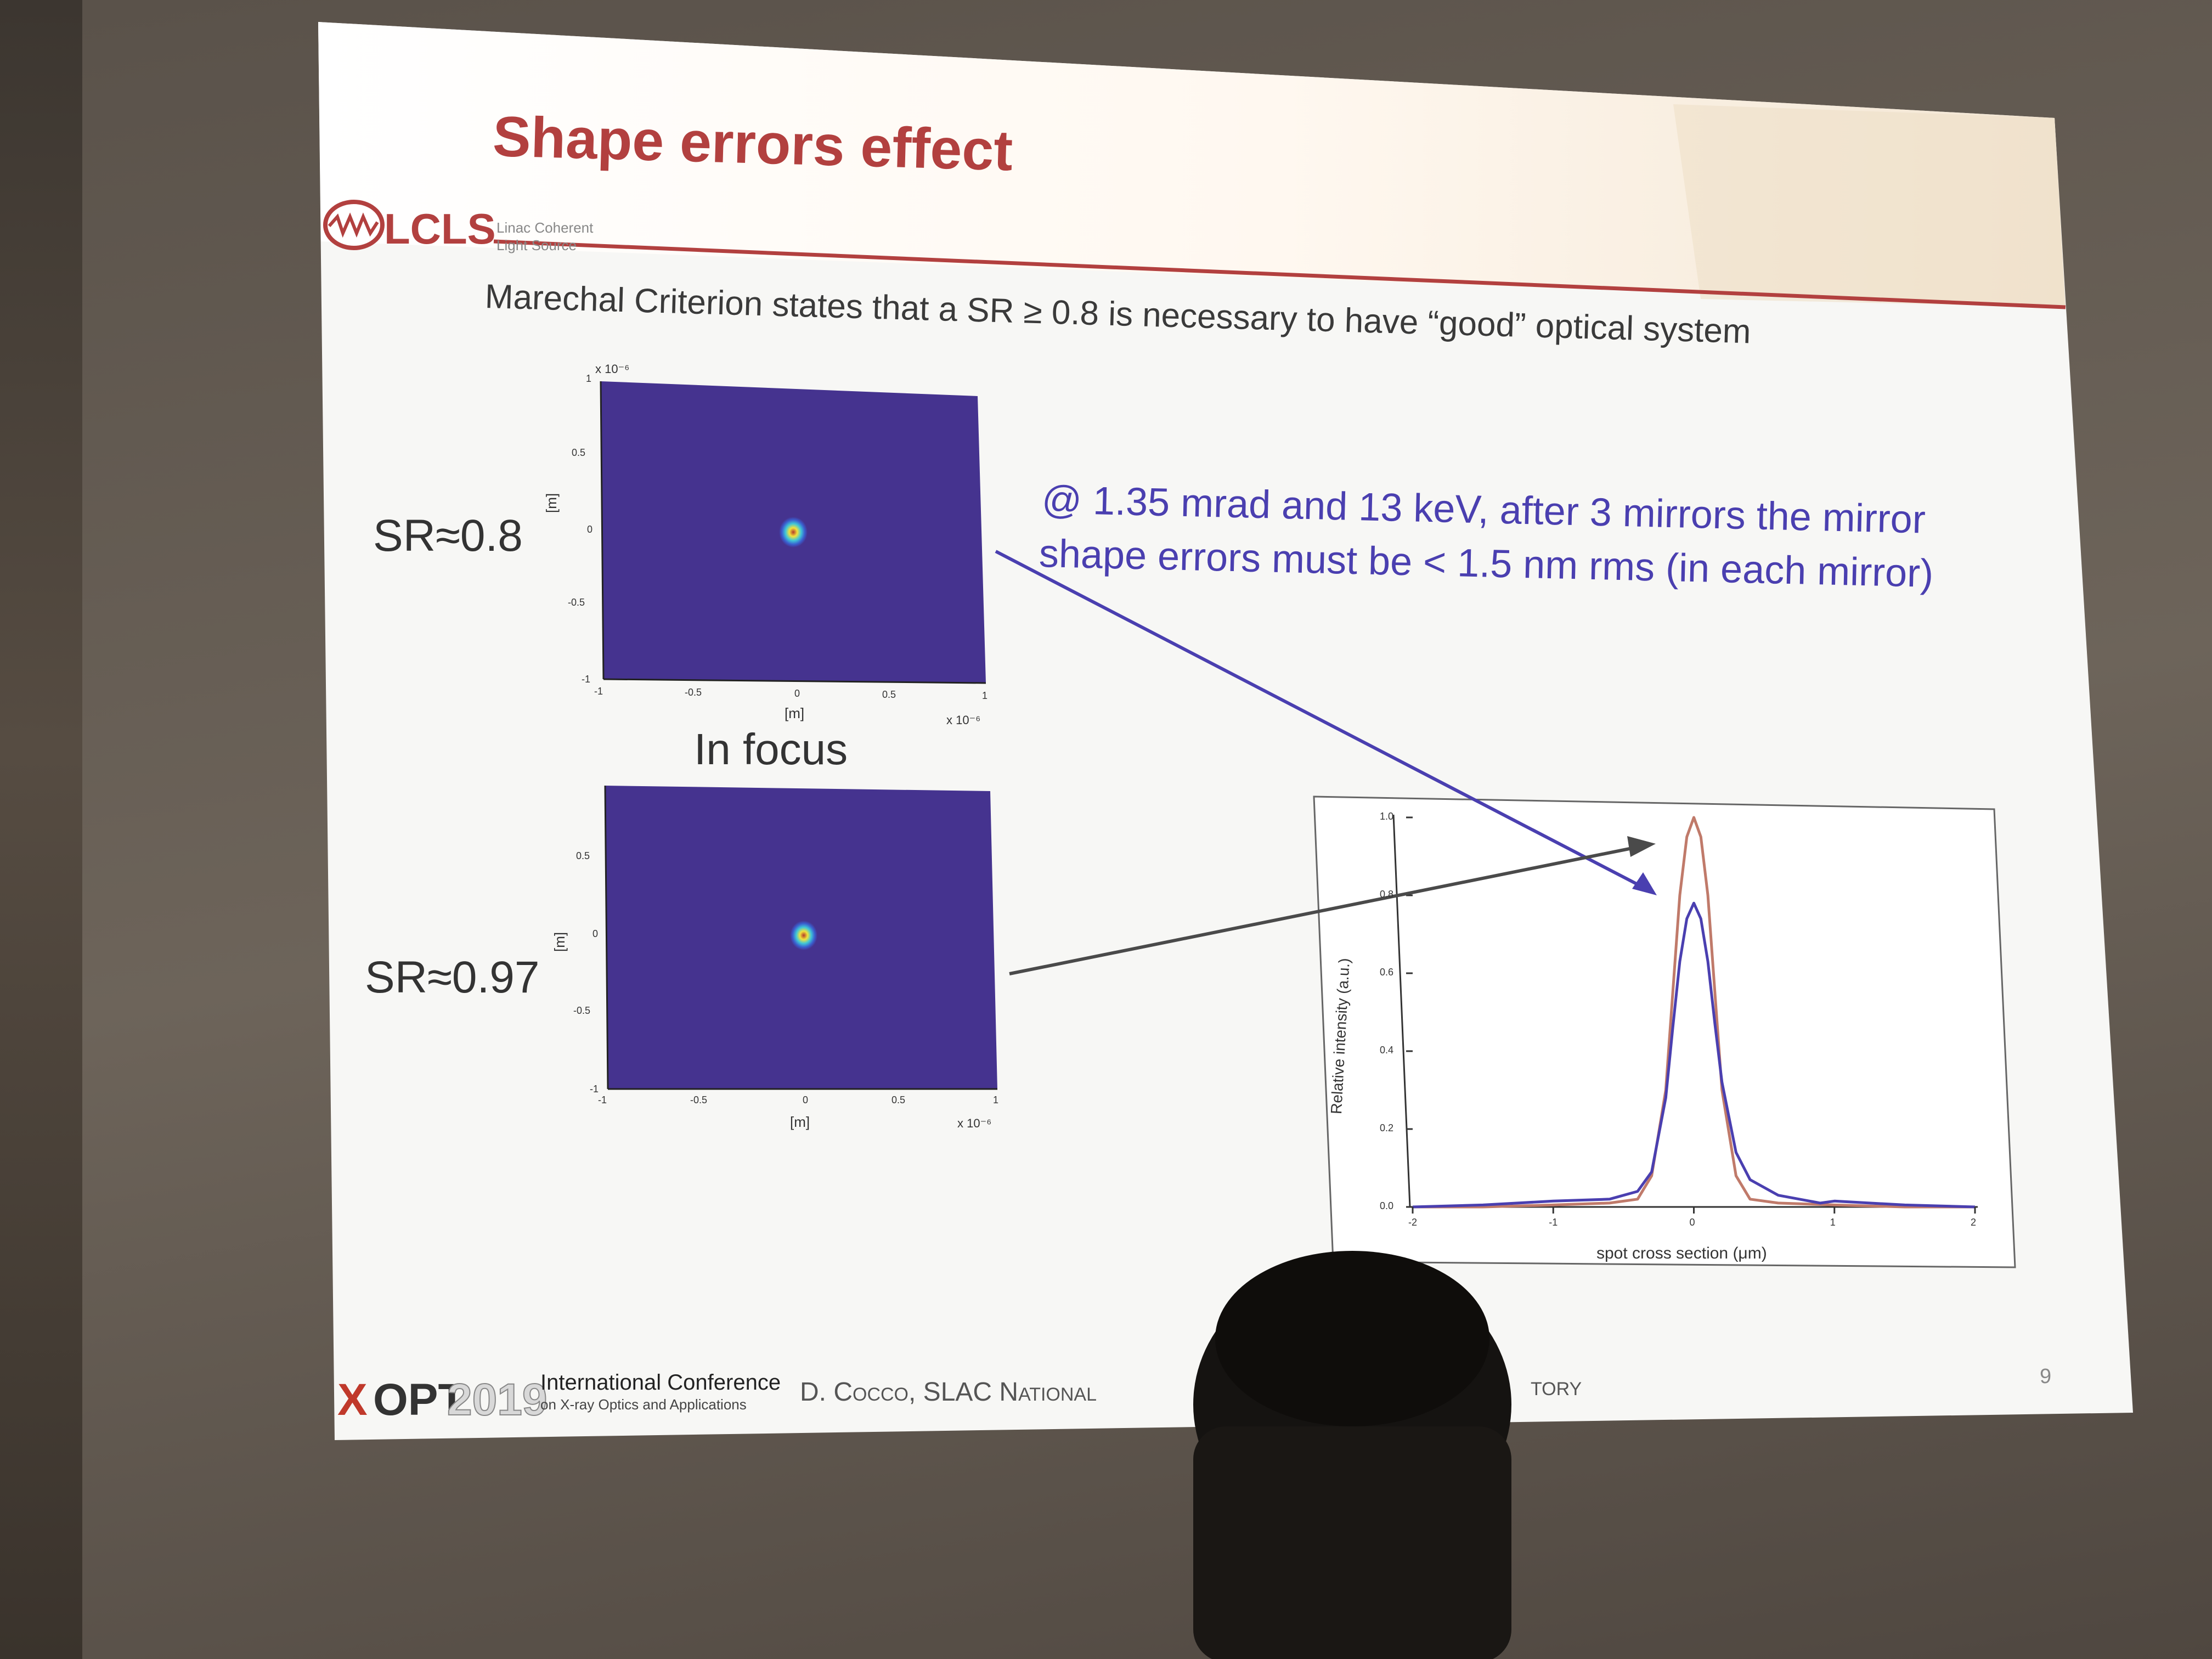  Describe the element at coordinates (1192, 164) in the screenshot. I see `slide-header-band` at that location.